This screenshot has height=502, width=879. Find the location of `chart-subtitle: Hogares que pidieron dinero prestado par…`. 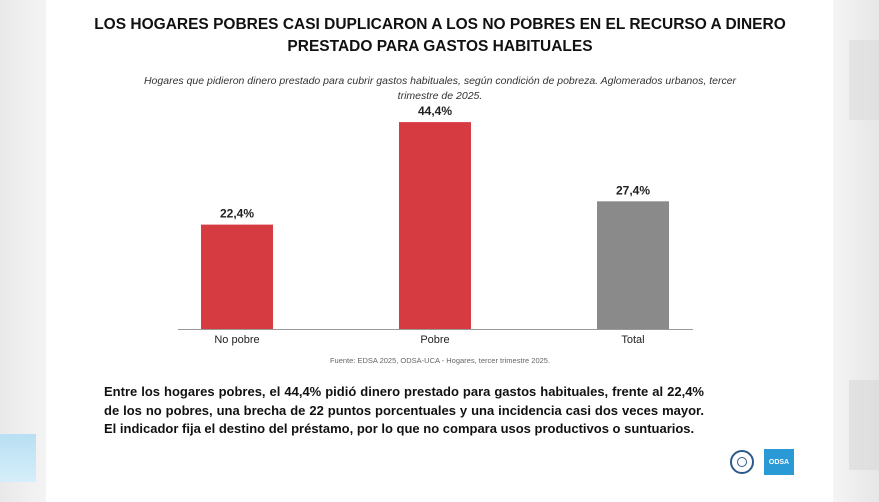

chart-subtitle: Hogares que pidieron dinero prestado par… is located at coordinates (440, 89).